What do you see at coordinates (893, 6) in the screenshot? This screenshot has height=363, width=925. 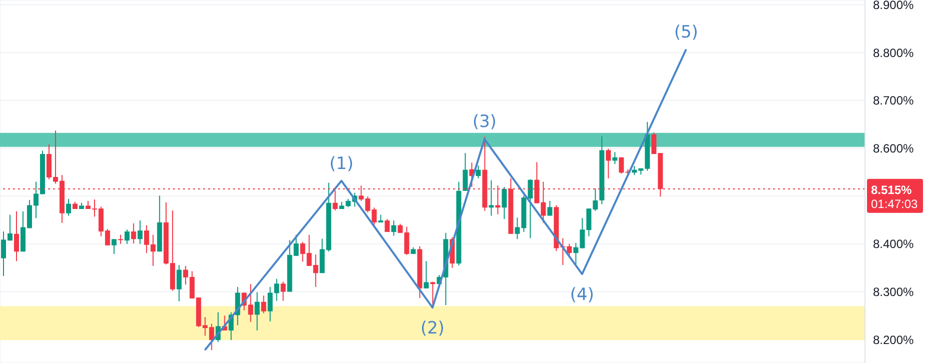 I see `y-tick-label: 8.900%` at bounding box center [893, 6].